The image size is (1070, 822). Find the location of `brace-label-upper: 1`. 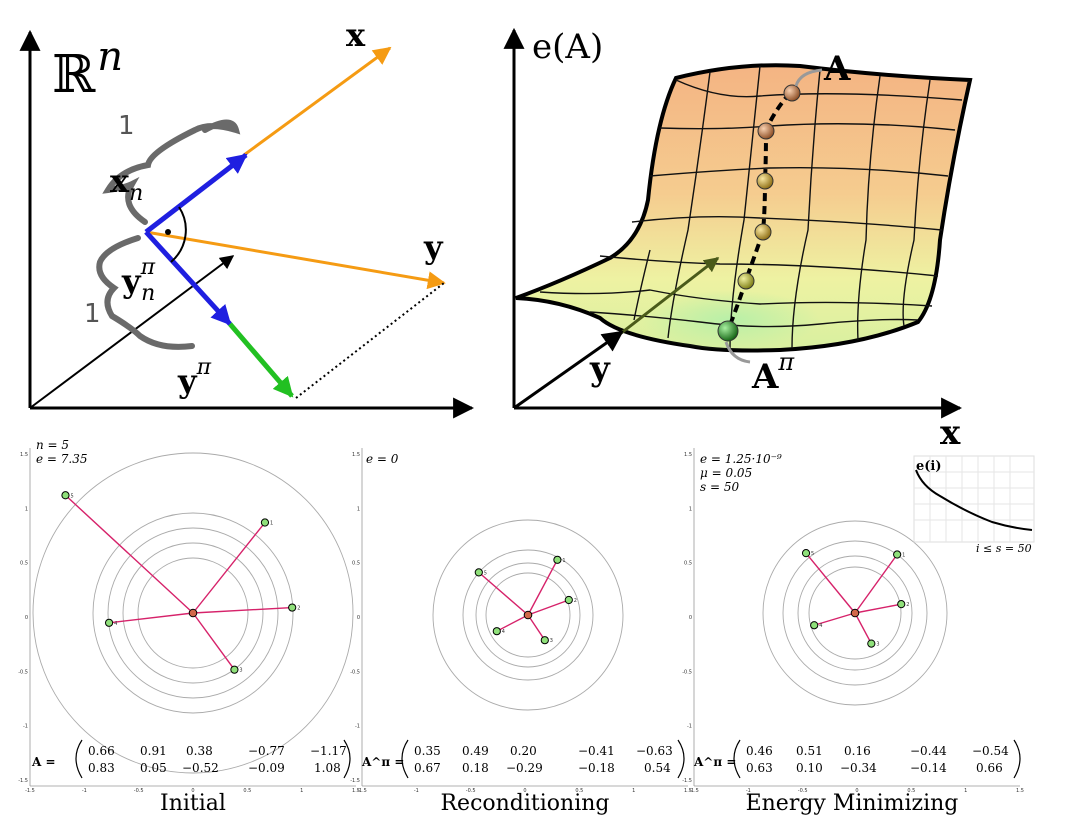

brace-label-upper: 1 is located at coordinates (126, 126).